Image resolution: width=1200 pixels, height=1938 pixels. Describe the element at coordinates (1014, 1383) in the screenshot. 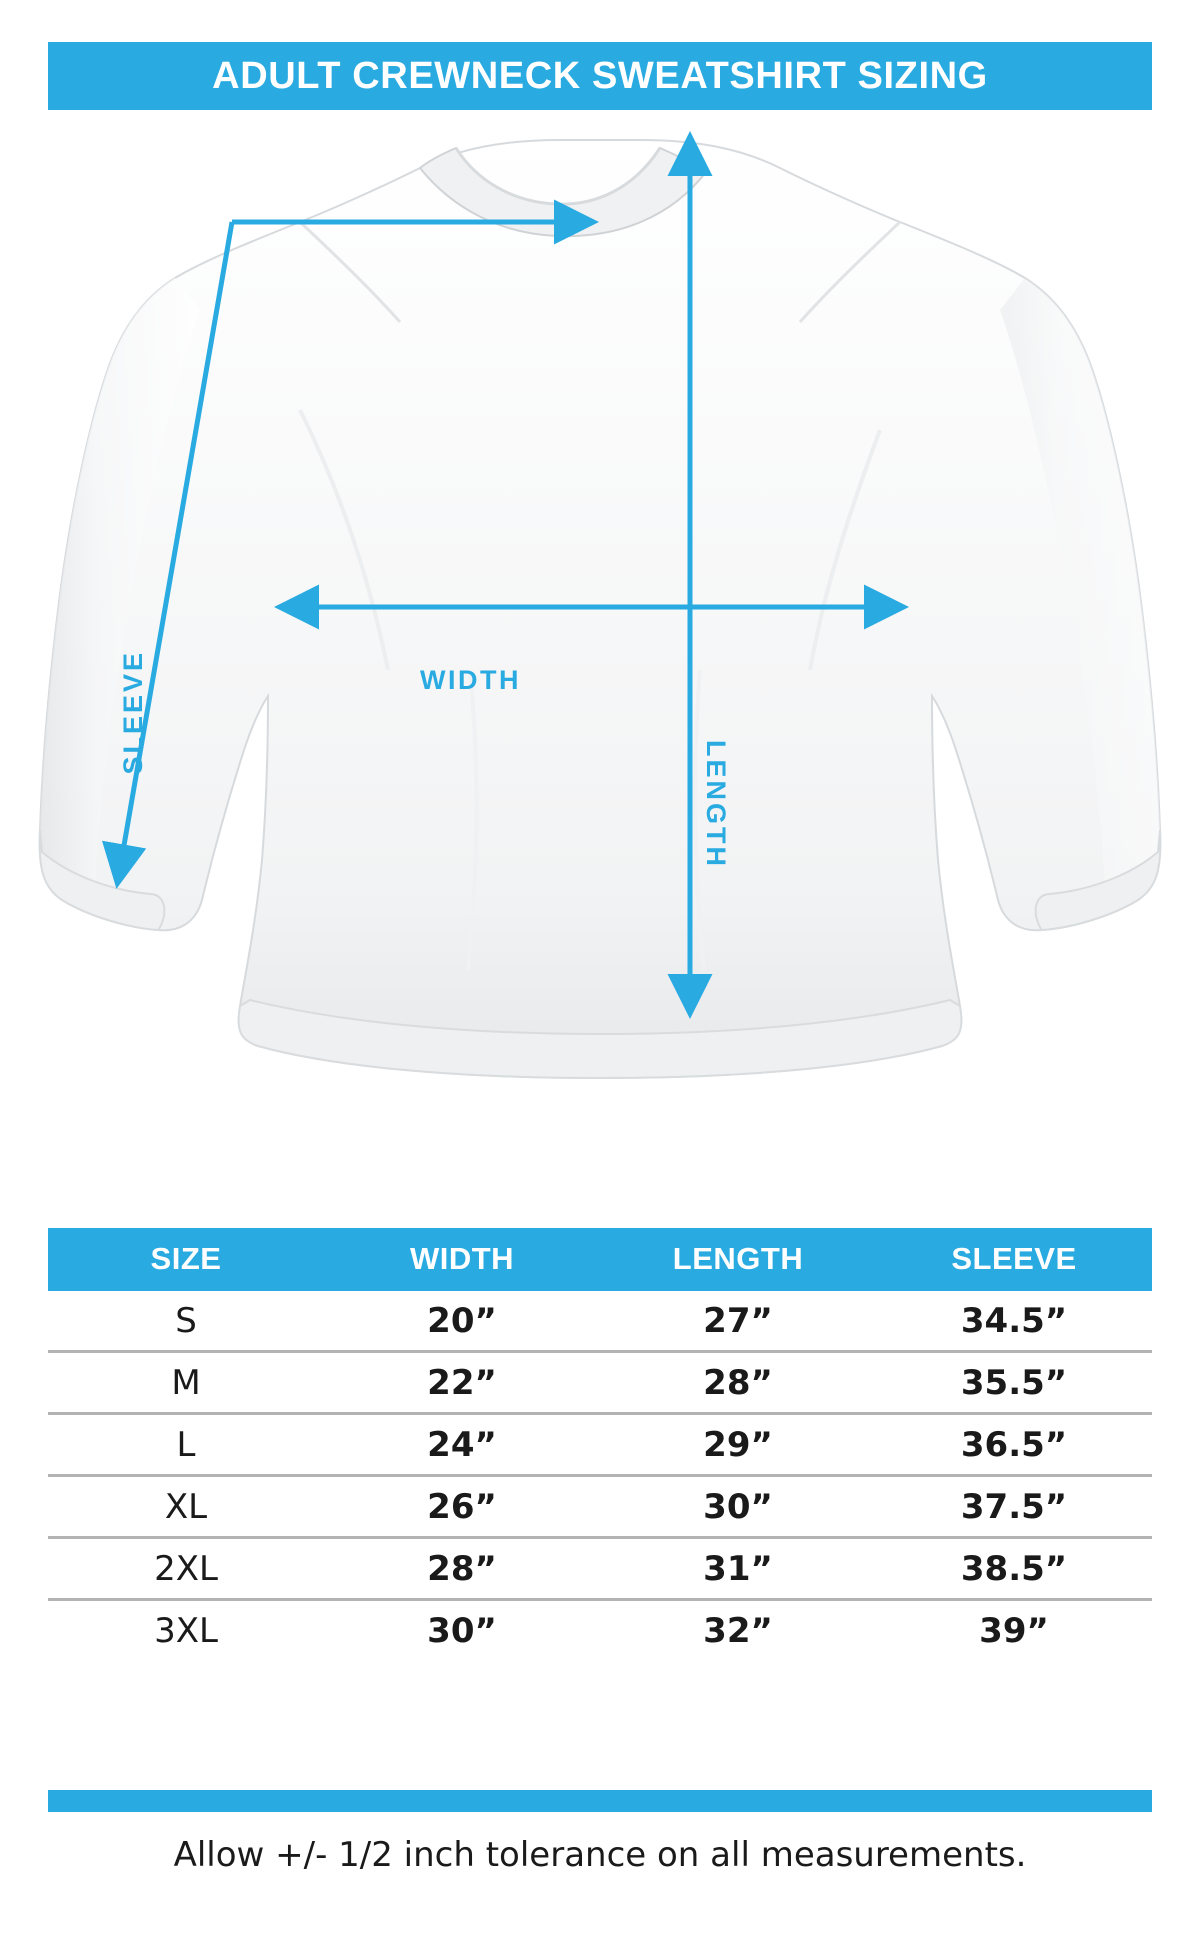

I see `cell-sleeve: 35.5”` at that location.